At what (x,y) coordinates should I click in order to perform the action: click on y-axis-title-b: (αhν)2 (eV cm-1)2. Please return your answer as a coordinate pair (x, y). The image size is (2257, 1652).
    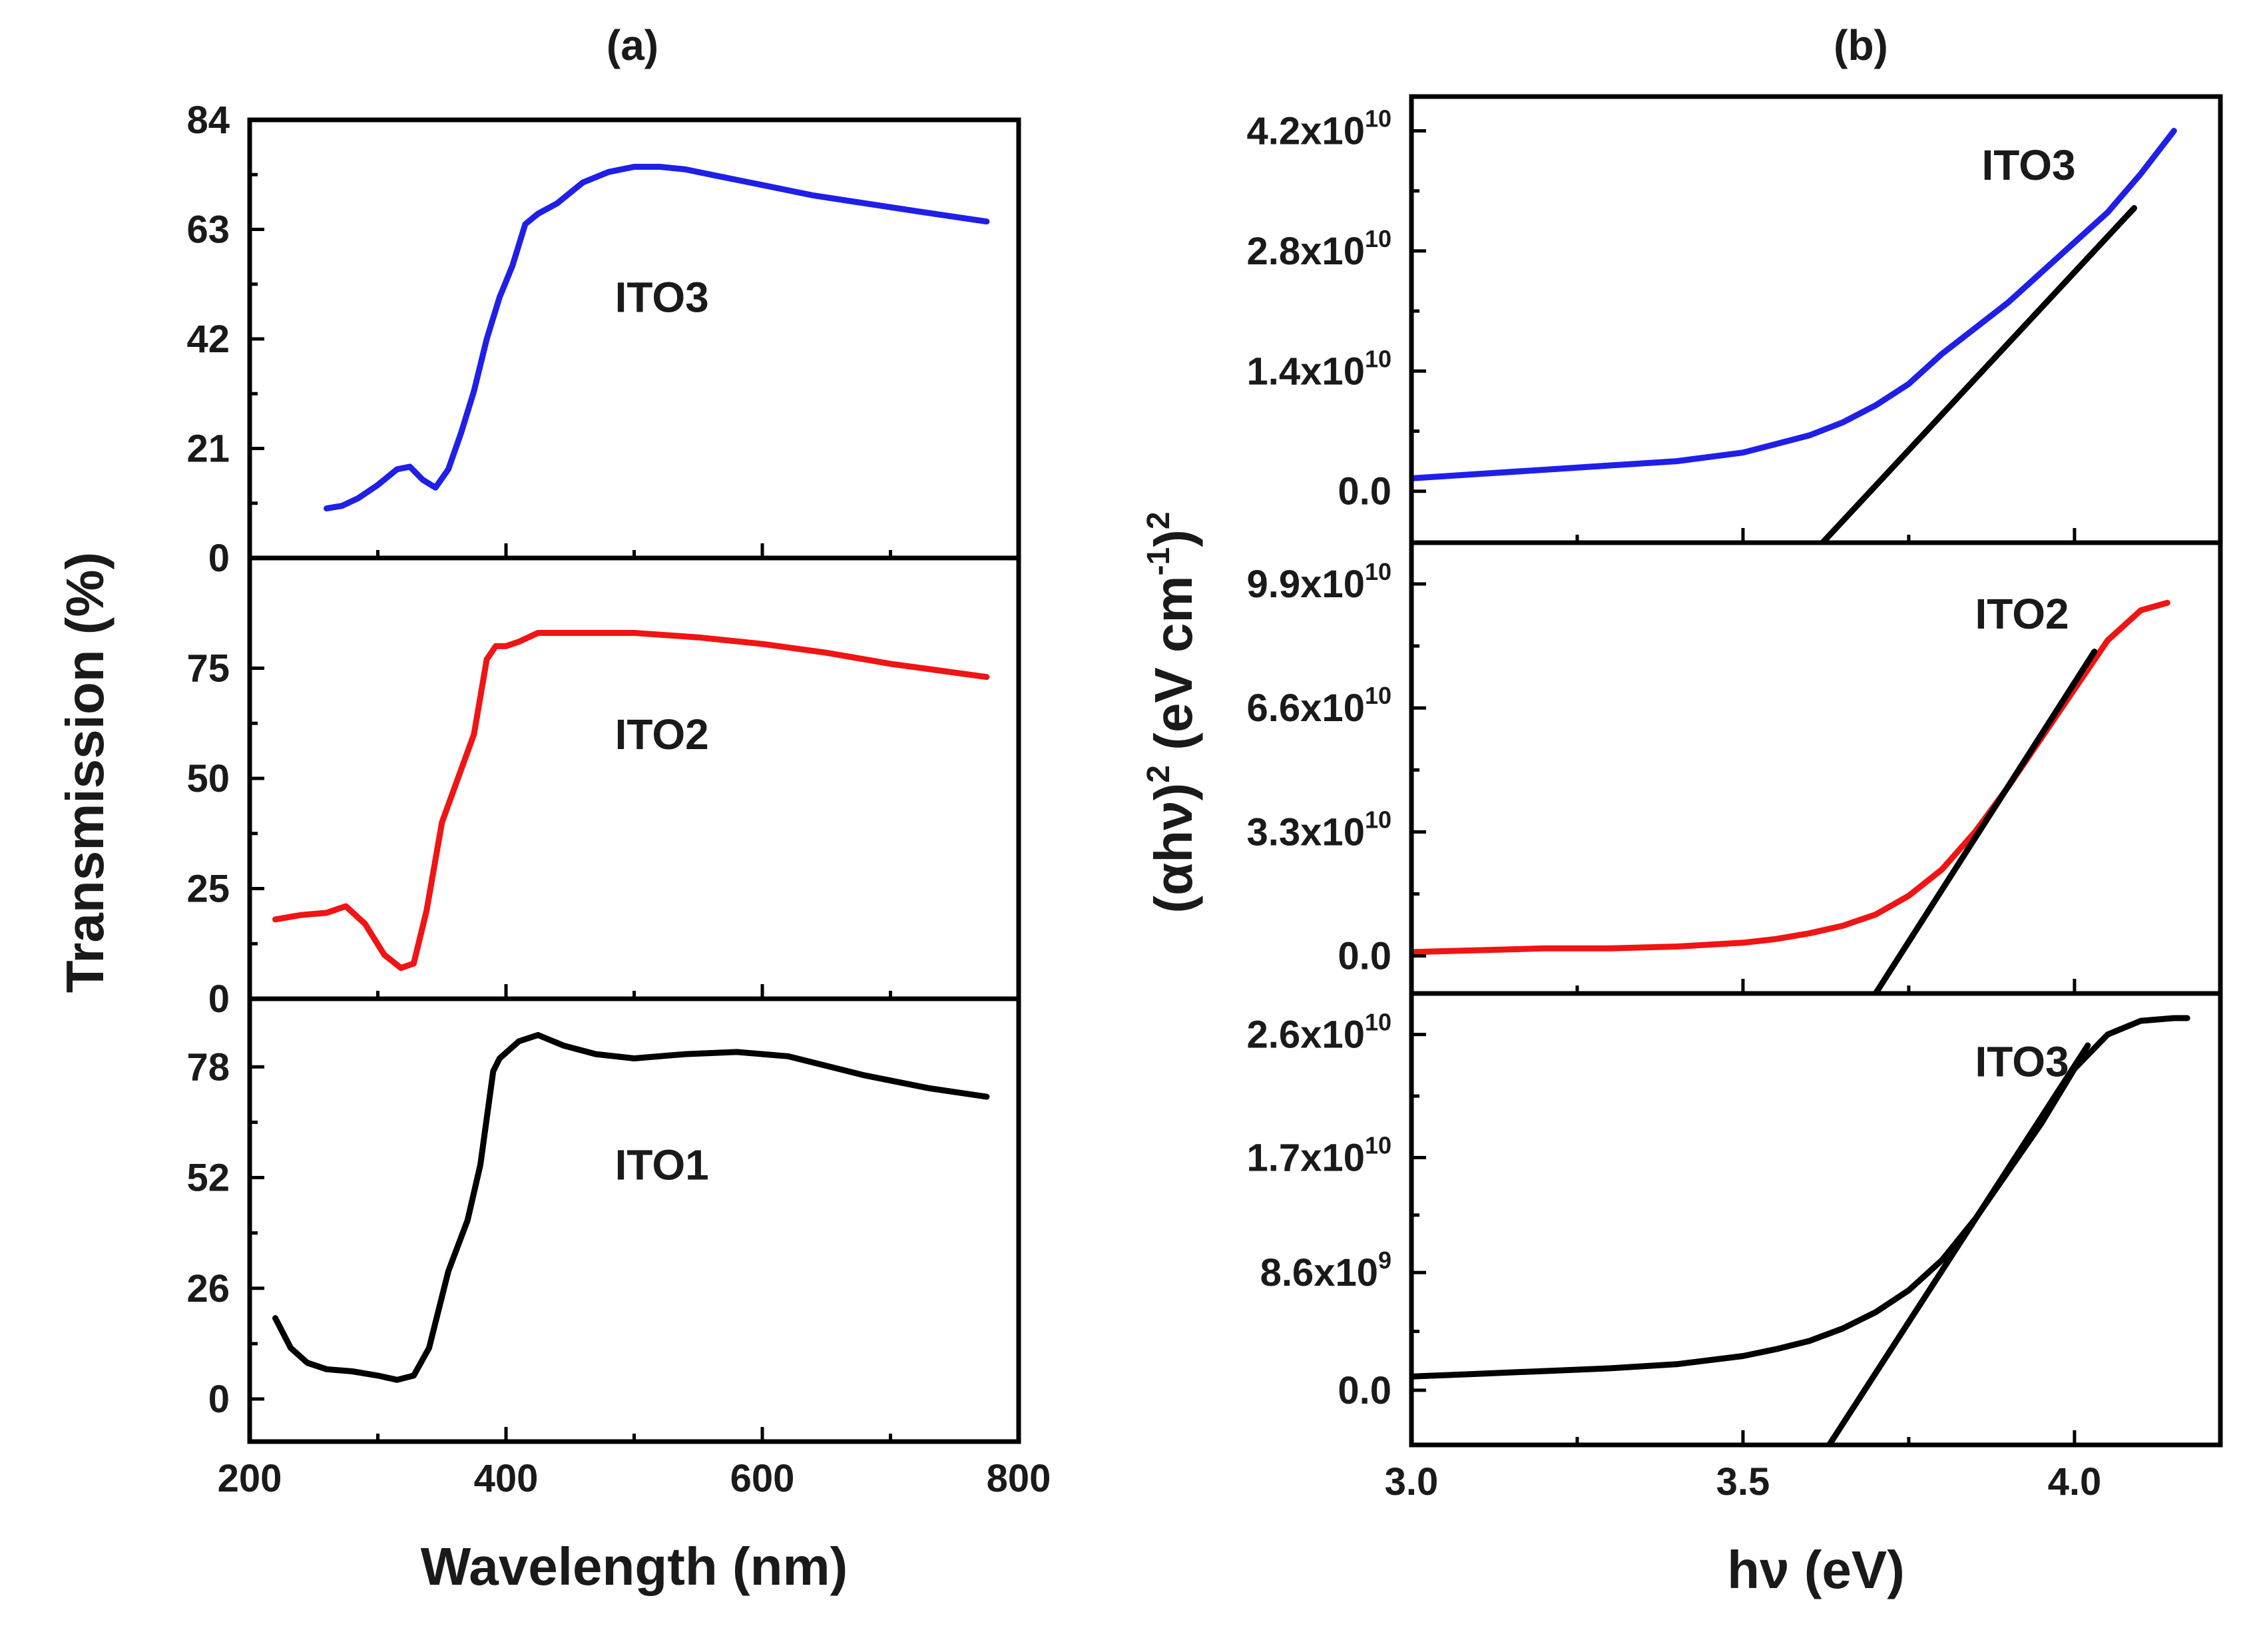
    Looking at the image, I should click on (1172, 712).